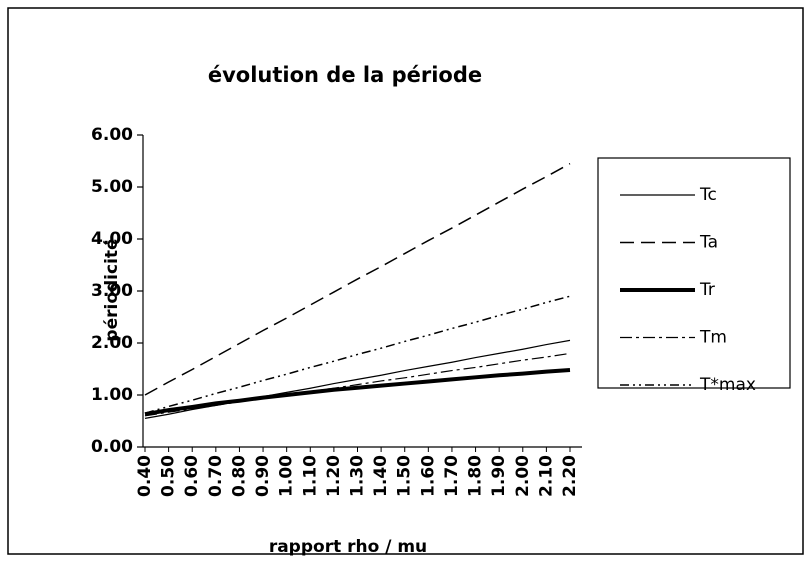  I want to click on y-tick-label: 5.00, so click(112, 187).